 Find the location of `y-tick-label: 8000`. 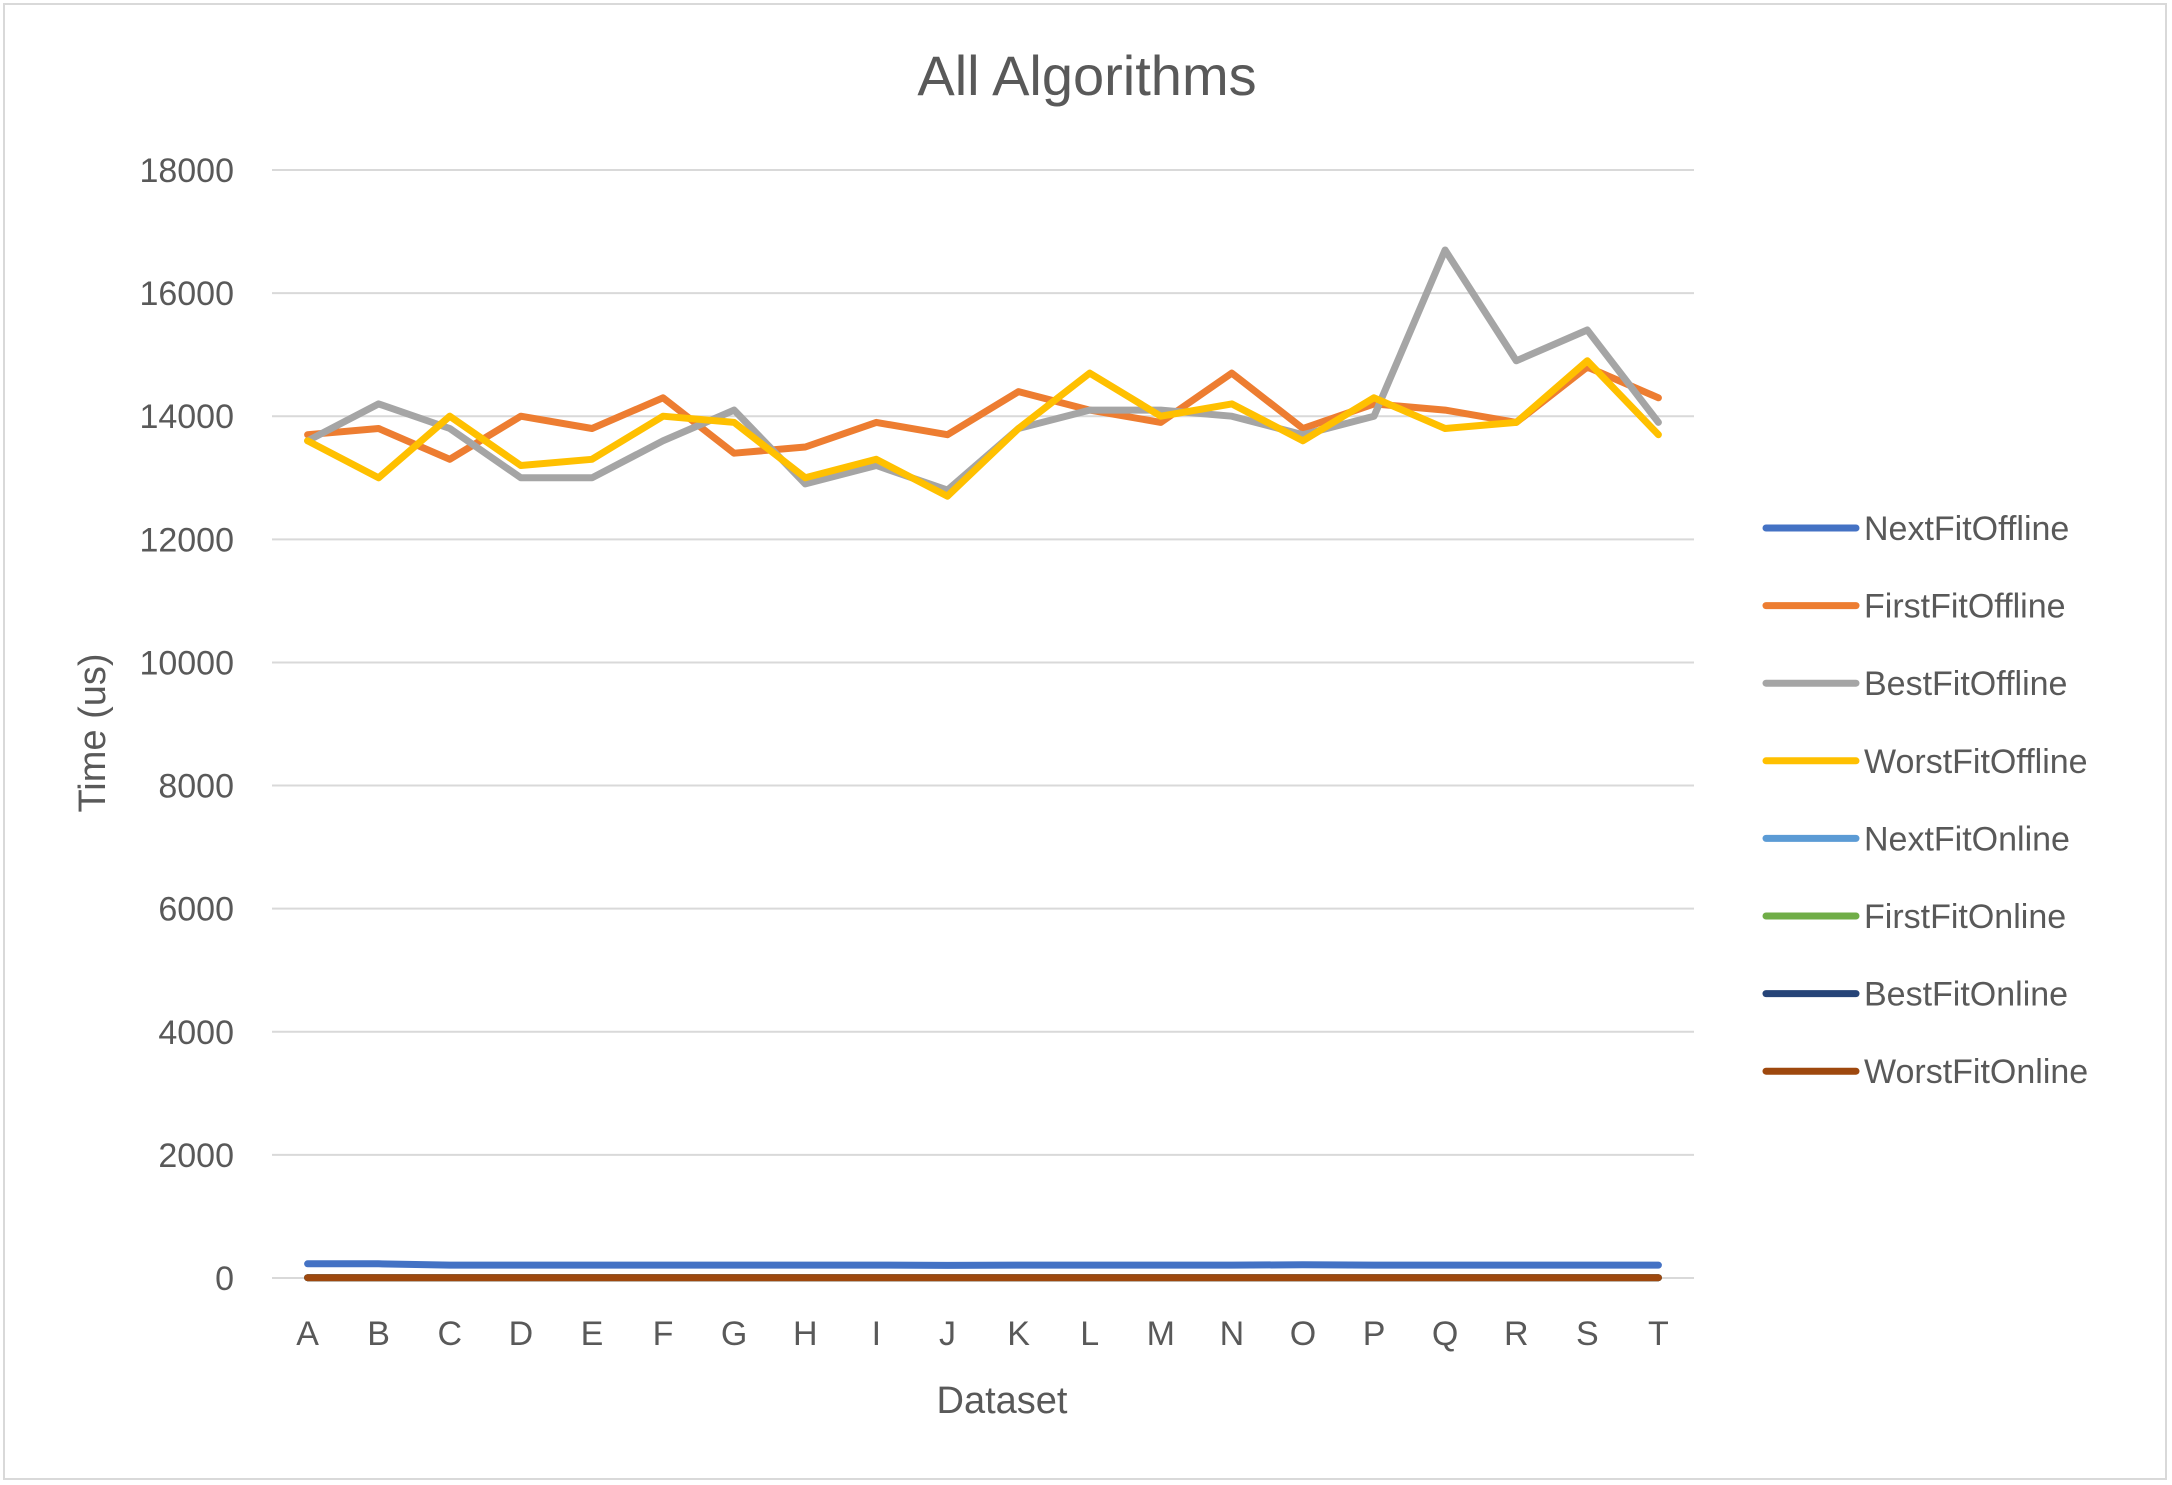

y-tick-label: 8000 is located at coordinates (196, 787).